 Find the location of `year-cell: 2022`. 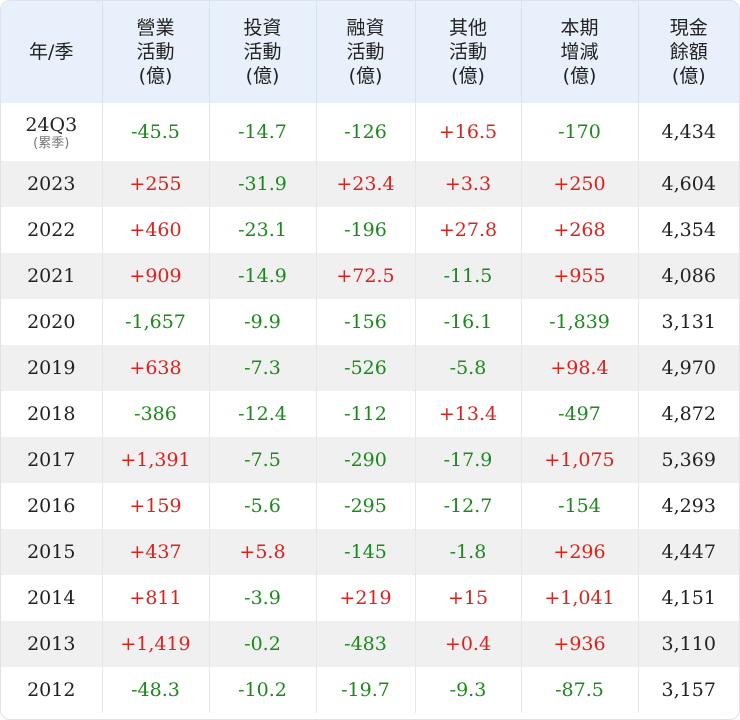

year-cell: 2022 is located at coordinates (52, 230).